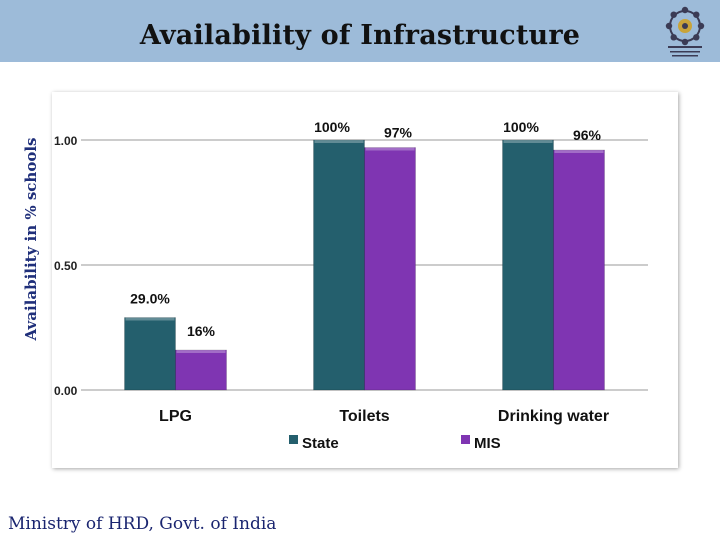  What do you see at coordinates (553, 416) in the screenshot?
I see `x-tick-label: Drinking water` at bounding box center [553, 416].